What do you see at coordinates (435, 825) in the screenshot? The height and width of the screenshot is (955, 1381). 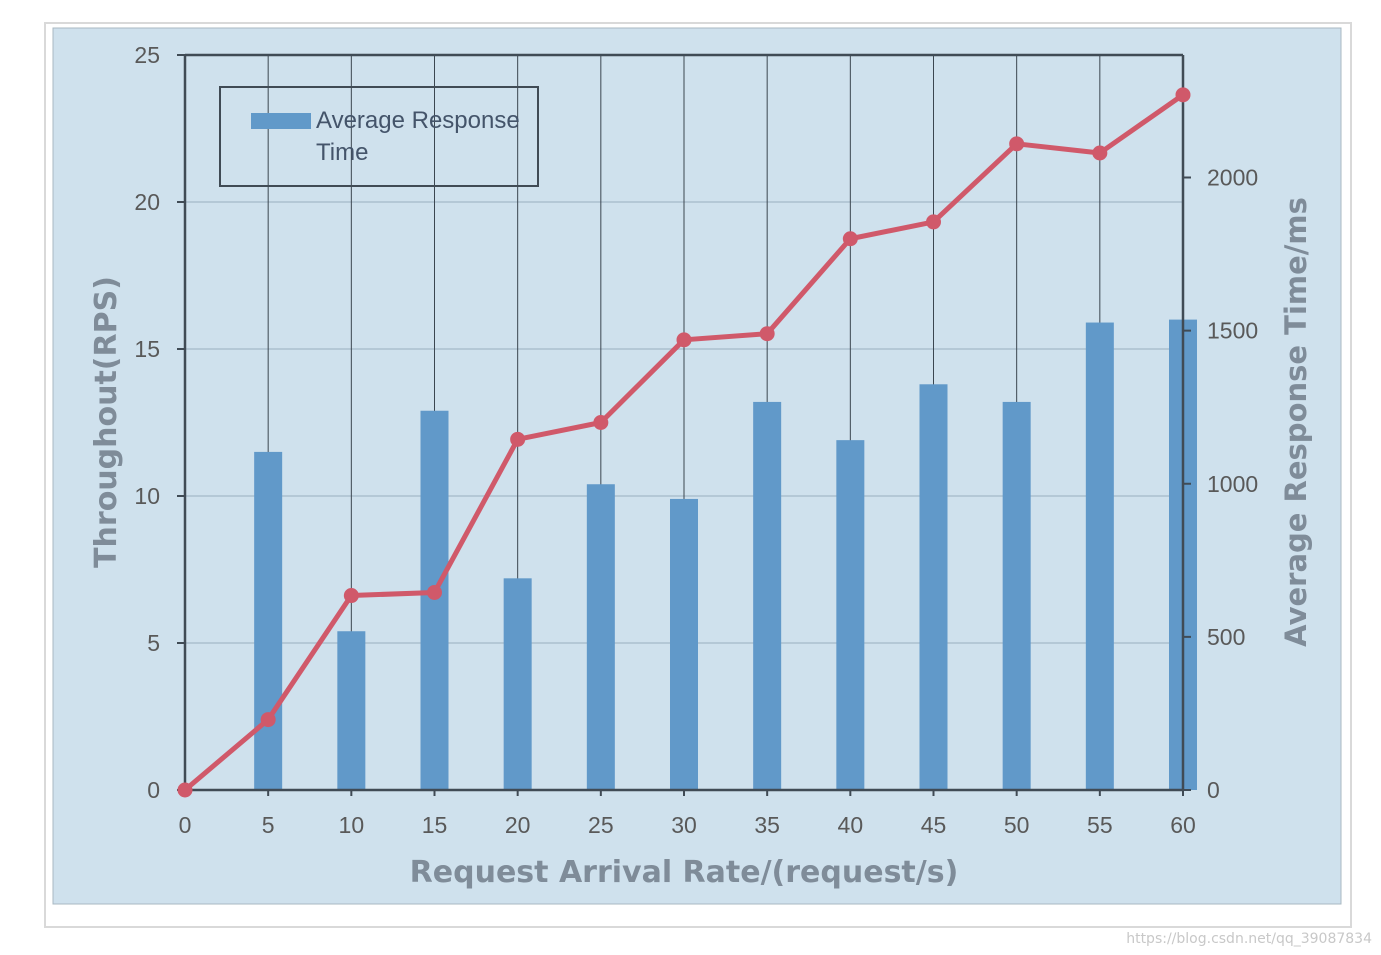 I see `x-tick-label-15: 15` at bounding box center [435, 825].